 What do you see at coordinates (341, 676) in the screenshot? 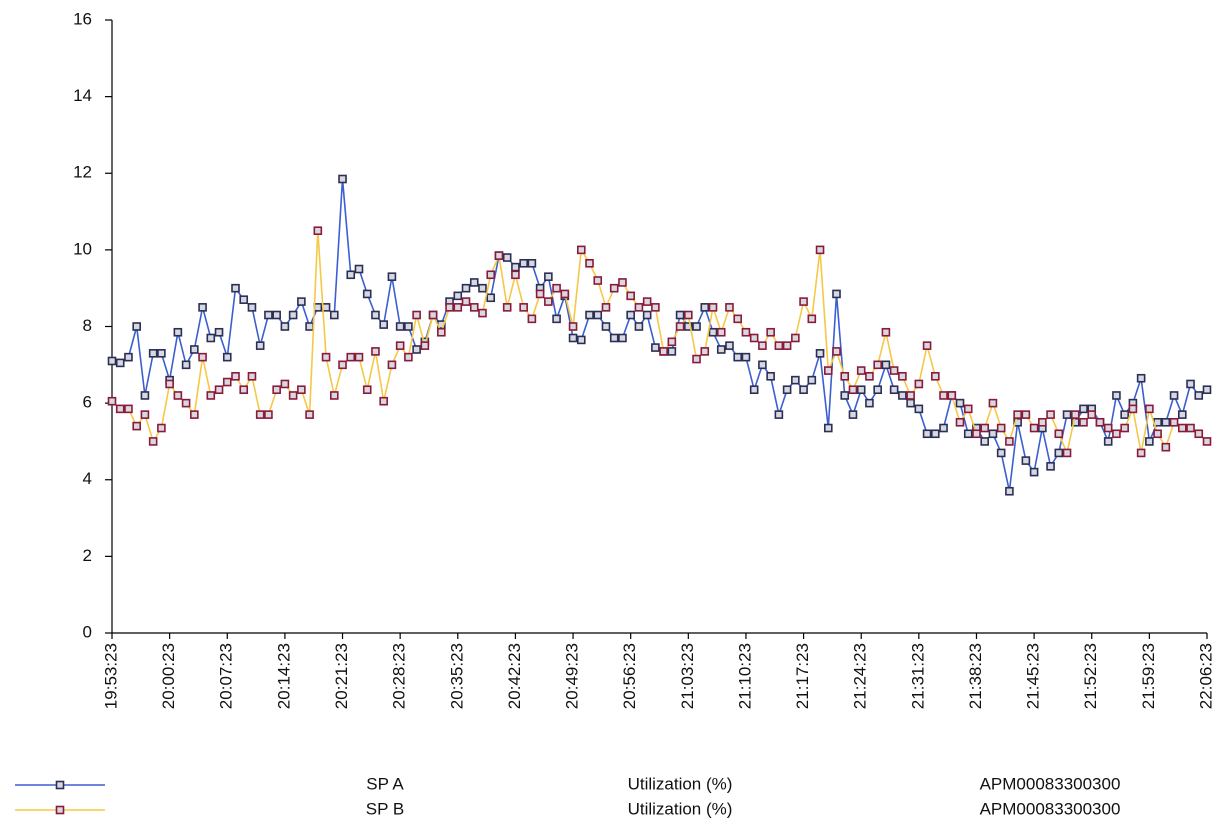
I see `x-tick-label: 20:21:23` at bounding box center [341, 676].